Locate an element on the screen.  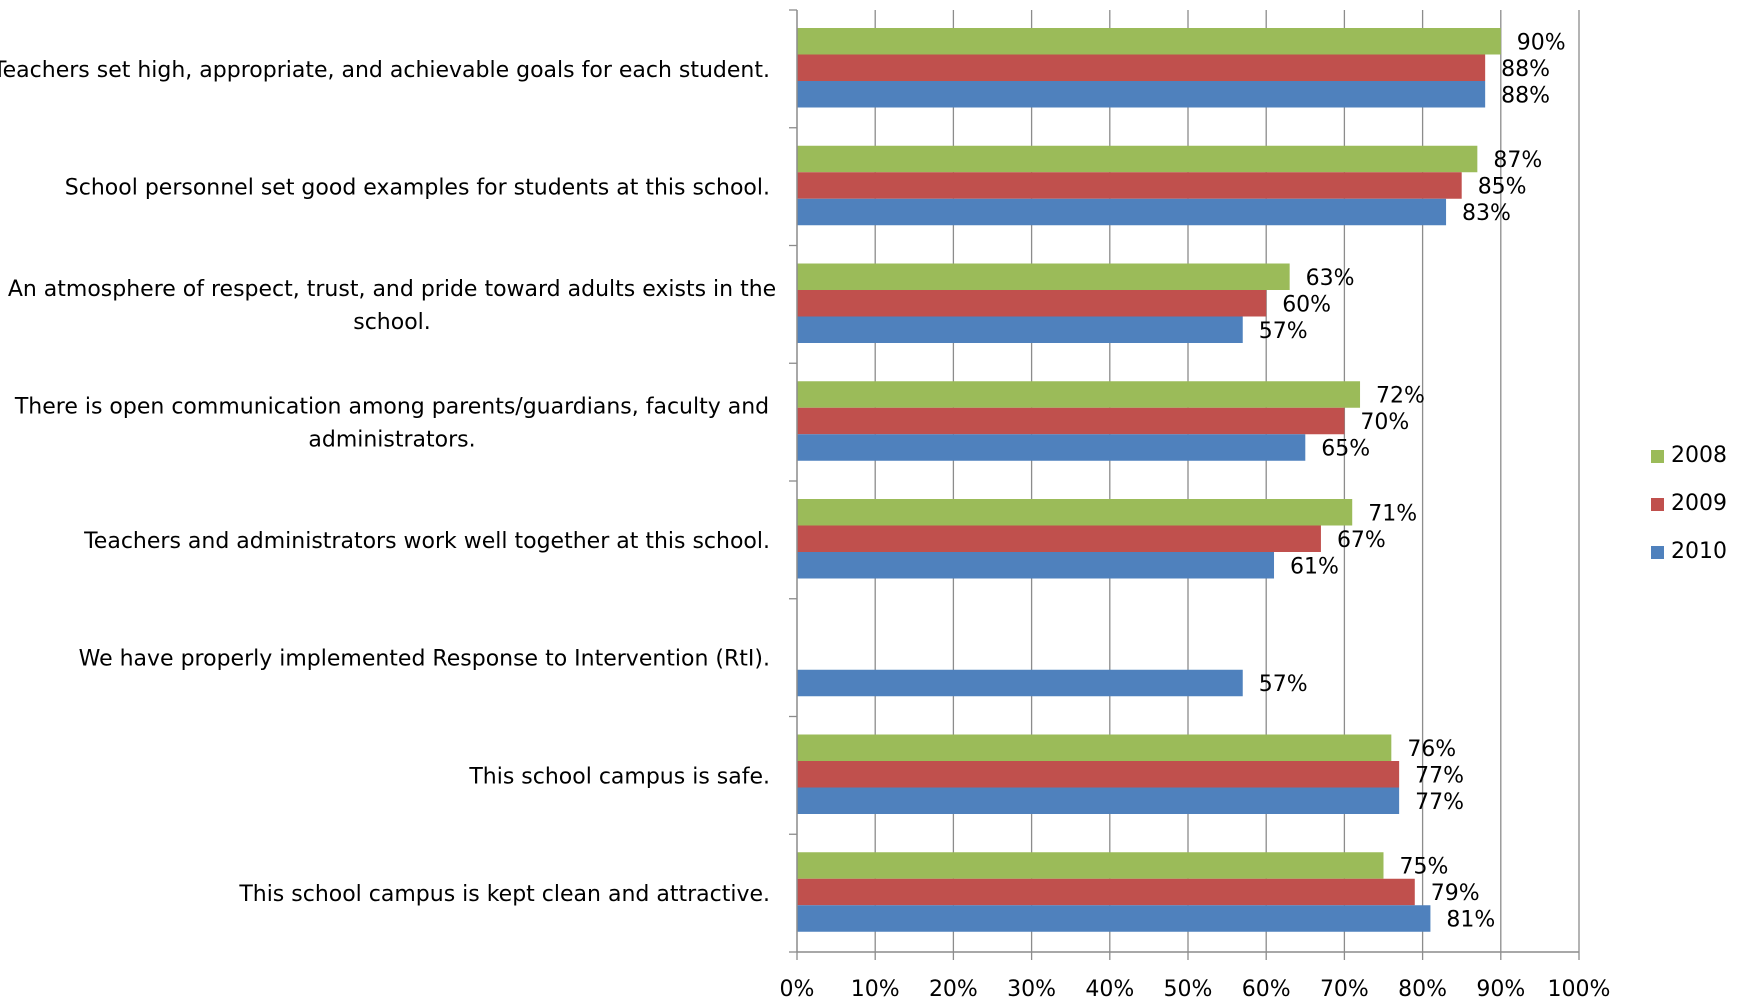
data-label: 71% is located at coordinates (1392, 513).